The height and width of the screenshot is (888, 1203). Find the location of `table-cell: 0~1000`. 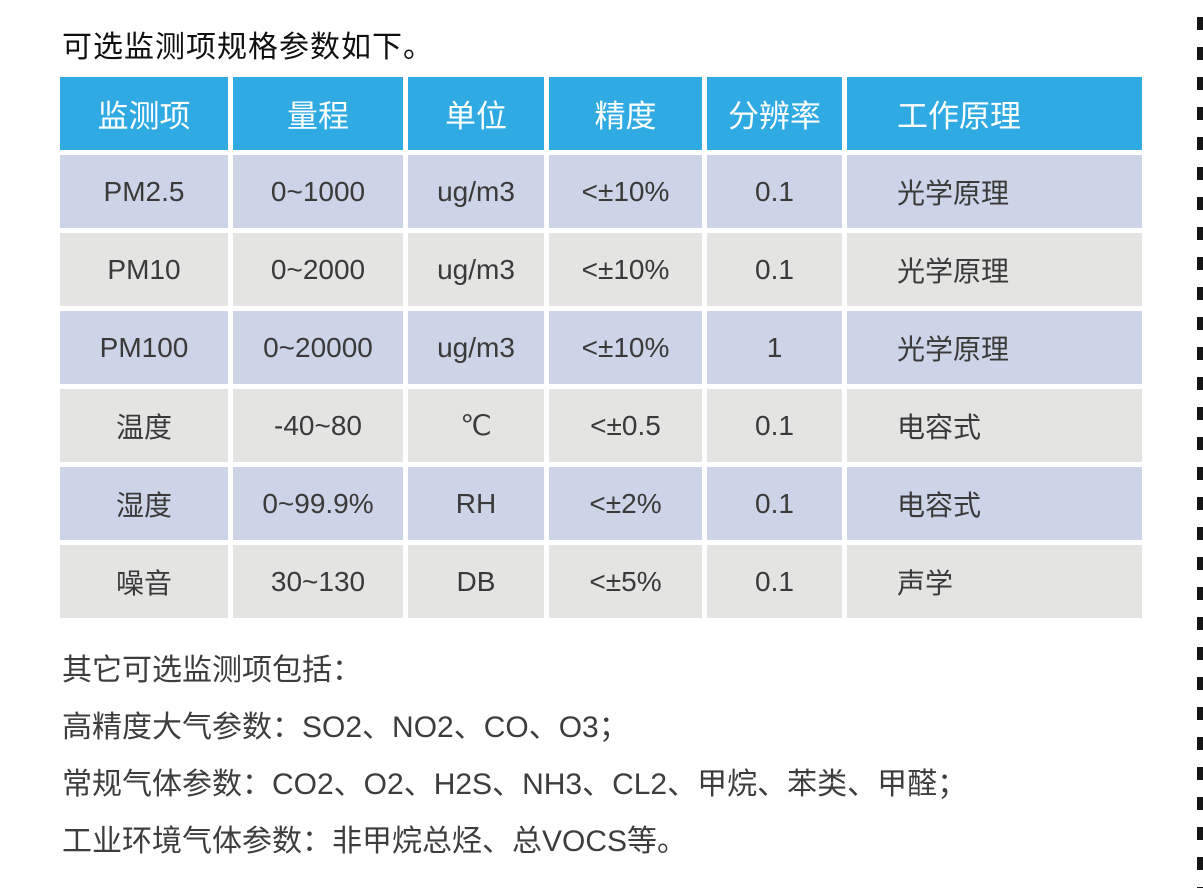

table-cell: 0~1000 is located at coordinates (318, 191).